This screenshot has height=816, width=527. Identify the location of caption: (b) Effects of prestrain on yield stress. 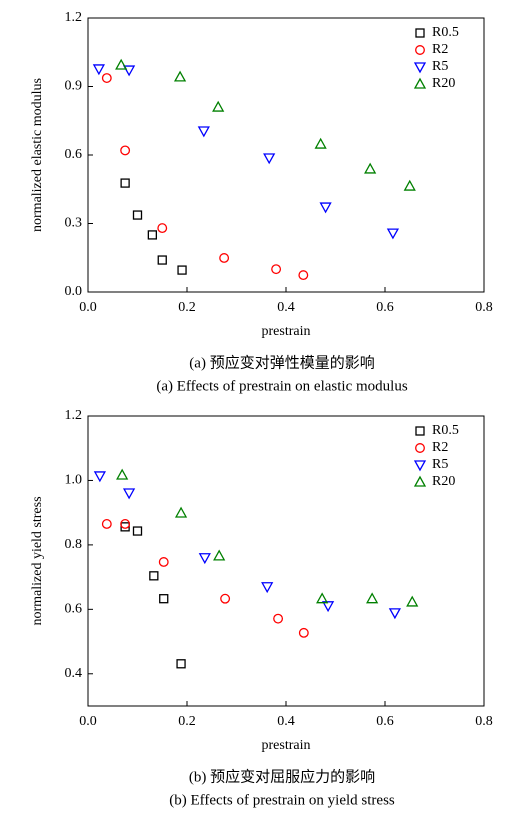
(282, 800).